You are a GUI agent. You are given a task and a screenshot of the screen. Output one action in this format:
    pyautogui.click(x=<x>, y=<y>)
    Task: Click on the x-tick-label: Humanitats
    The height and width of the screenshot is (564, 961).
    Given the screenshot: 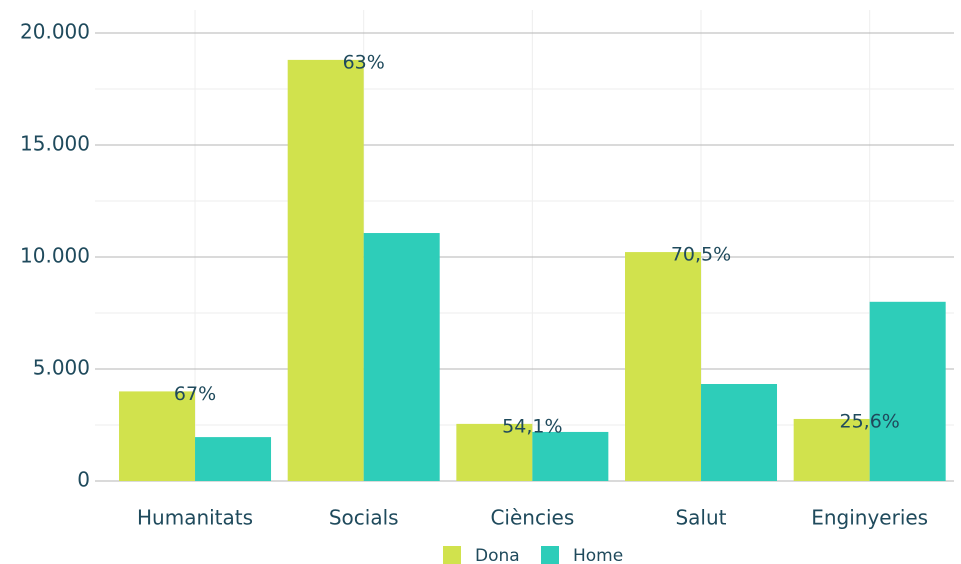 What is the action you would take?
    pyautogui.click(x=195, y=518)
    